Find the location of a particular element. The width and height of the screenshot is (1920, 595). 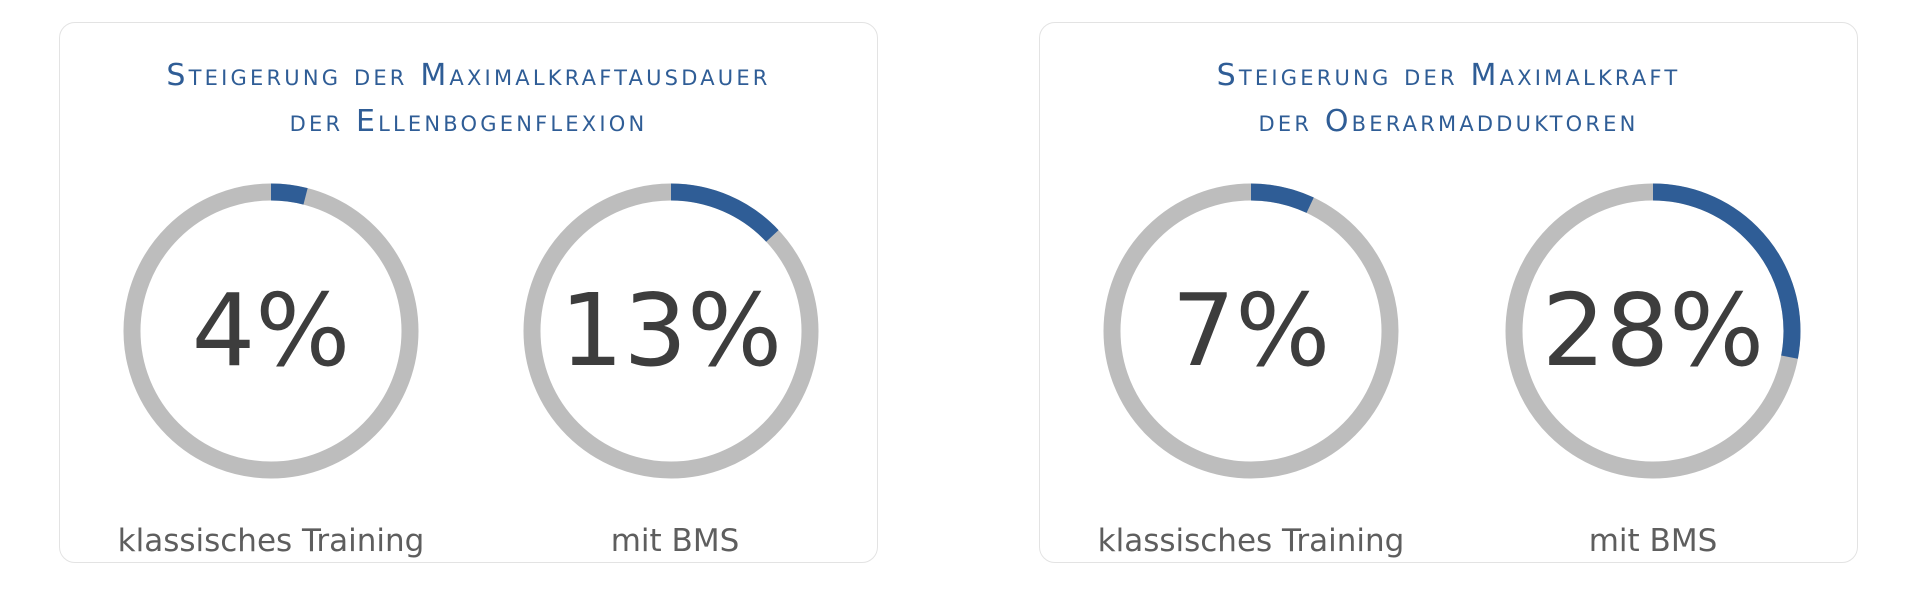

donut-gauge-mit-bms: 28% is located at coordinates (1653, 331).